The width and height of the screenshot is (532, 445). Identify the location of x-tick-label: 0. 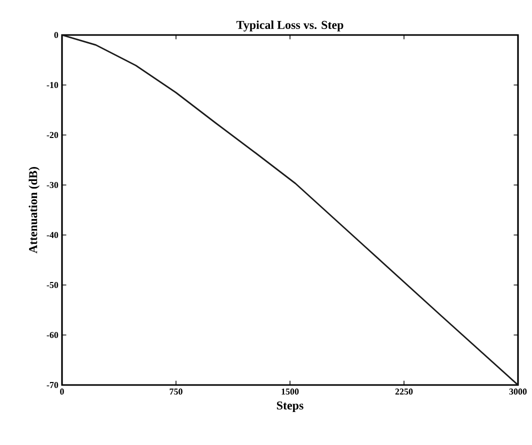
(62, 391).